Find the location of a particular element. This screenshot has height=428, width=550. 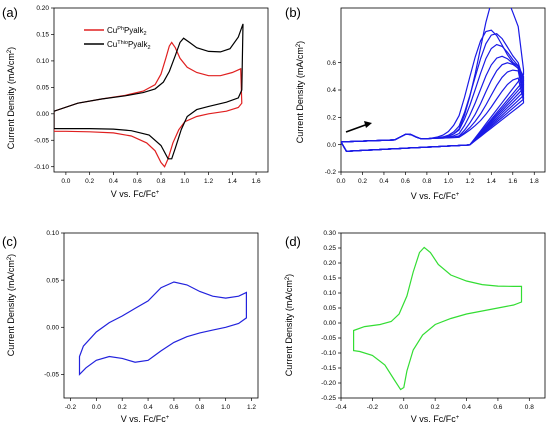

y-tick-label: -0.25 is located at coordinates (328, 398).